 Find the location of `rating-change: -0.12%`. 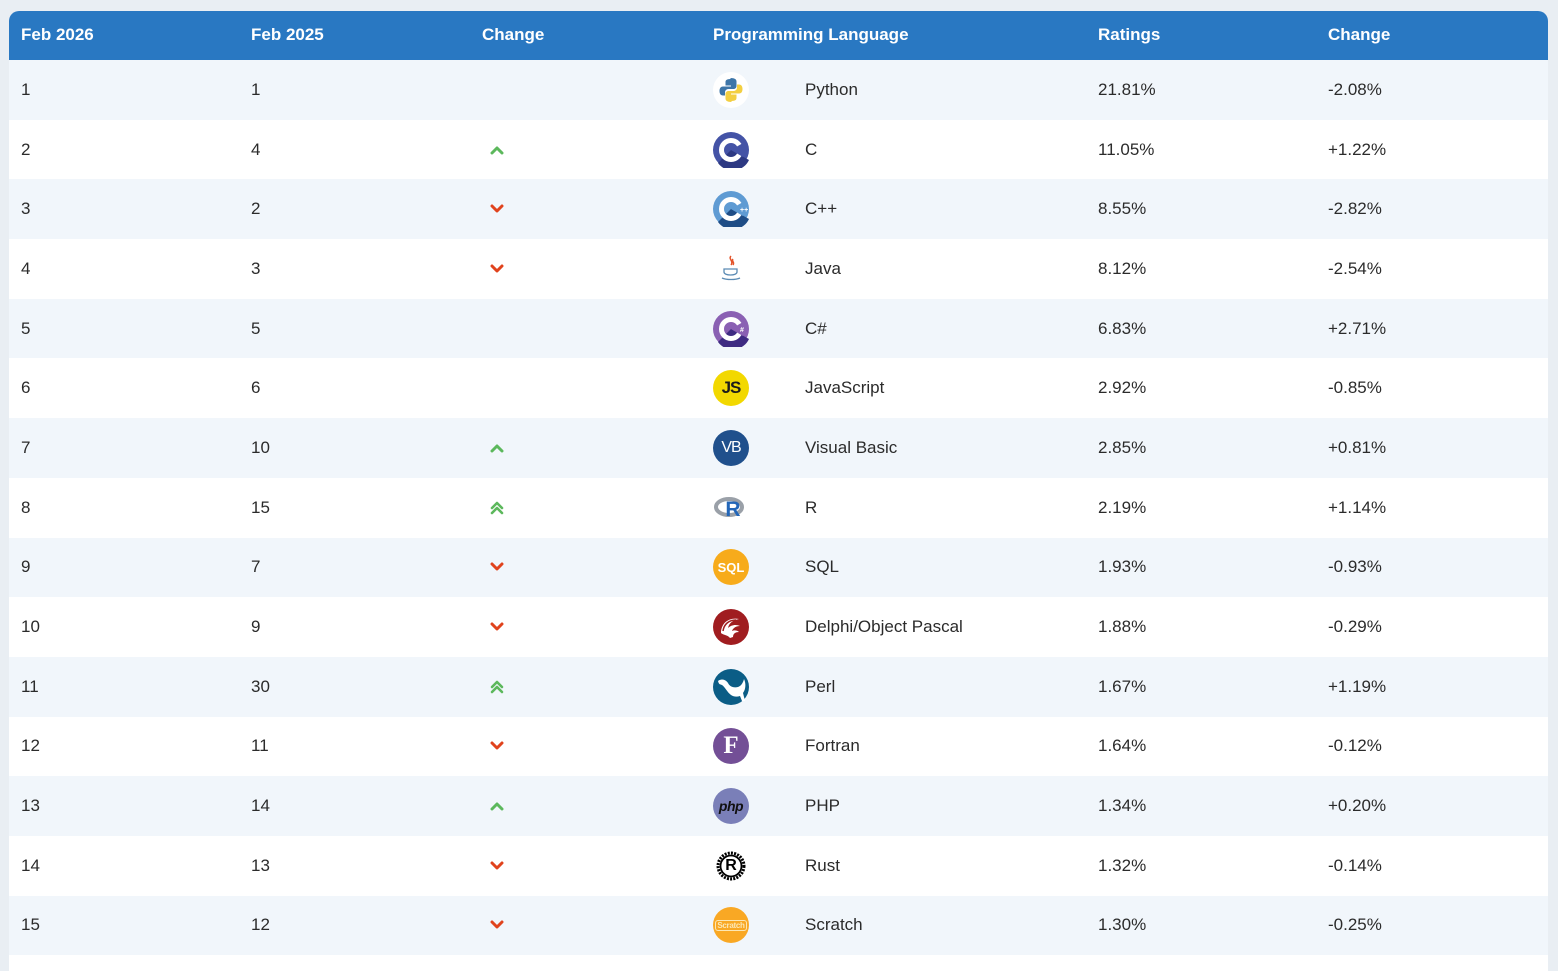

rating-change: -0.12% is located at coordinates (1355, 746).